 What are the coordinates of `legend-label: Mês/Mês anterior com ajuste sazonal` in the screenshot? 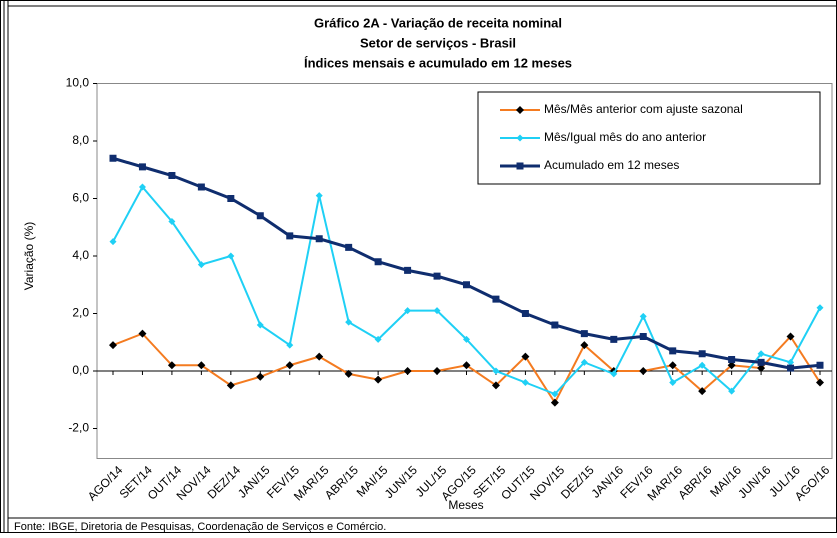 It's located at (643, 109).